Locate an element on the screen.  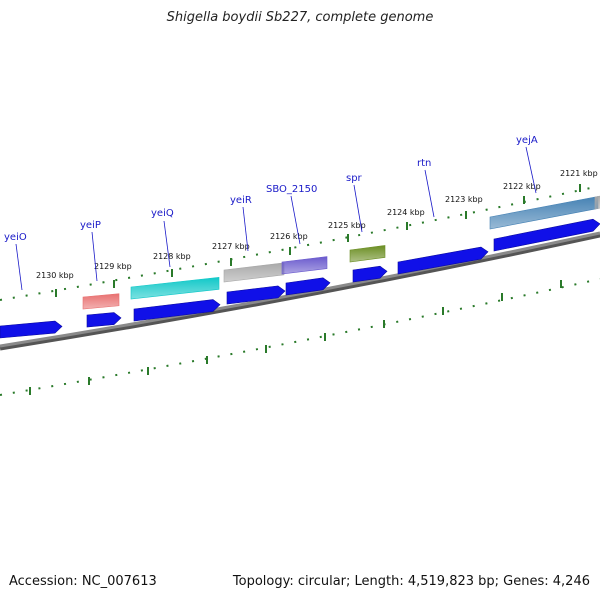
gene-arrow-yeiP is located at coordinates (104, 320).